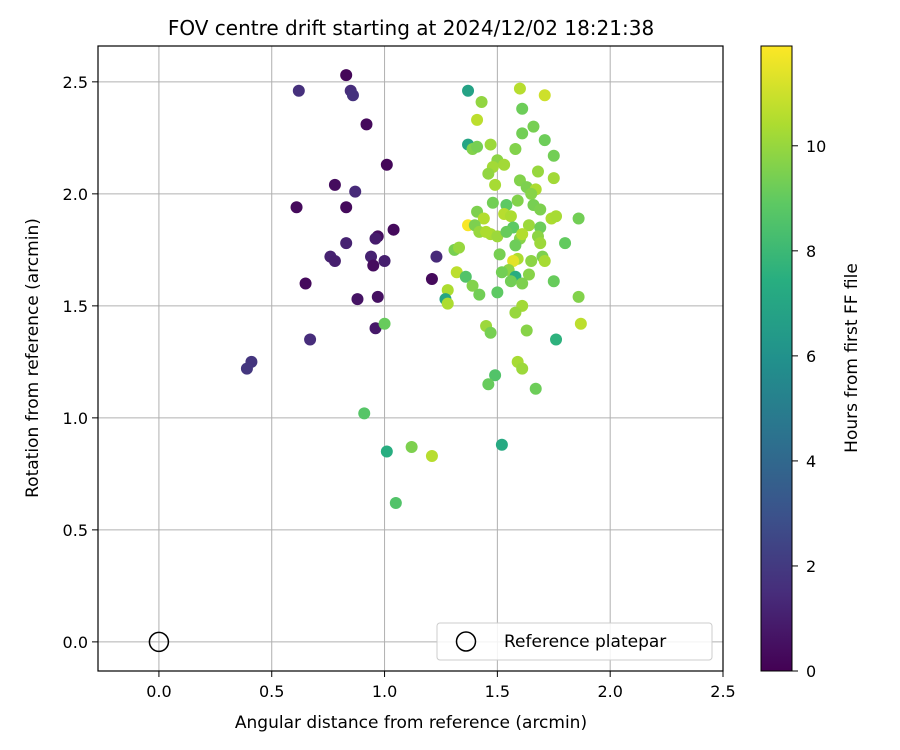  Describe the element at coordinates (441, 686) in the screenshot. I see `x-axis-ticks: 0.0 0.5 1.0 1.5 2.0 2.5` at that location.